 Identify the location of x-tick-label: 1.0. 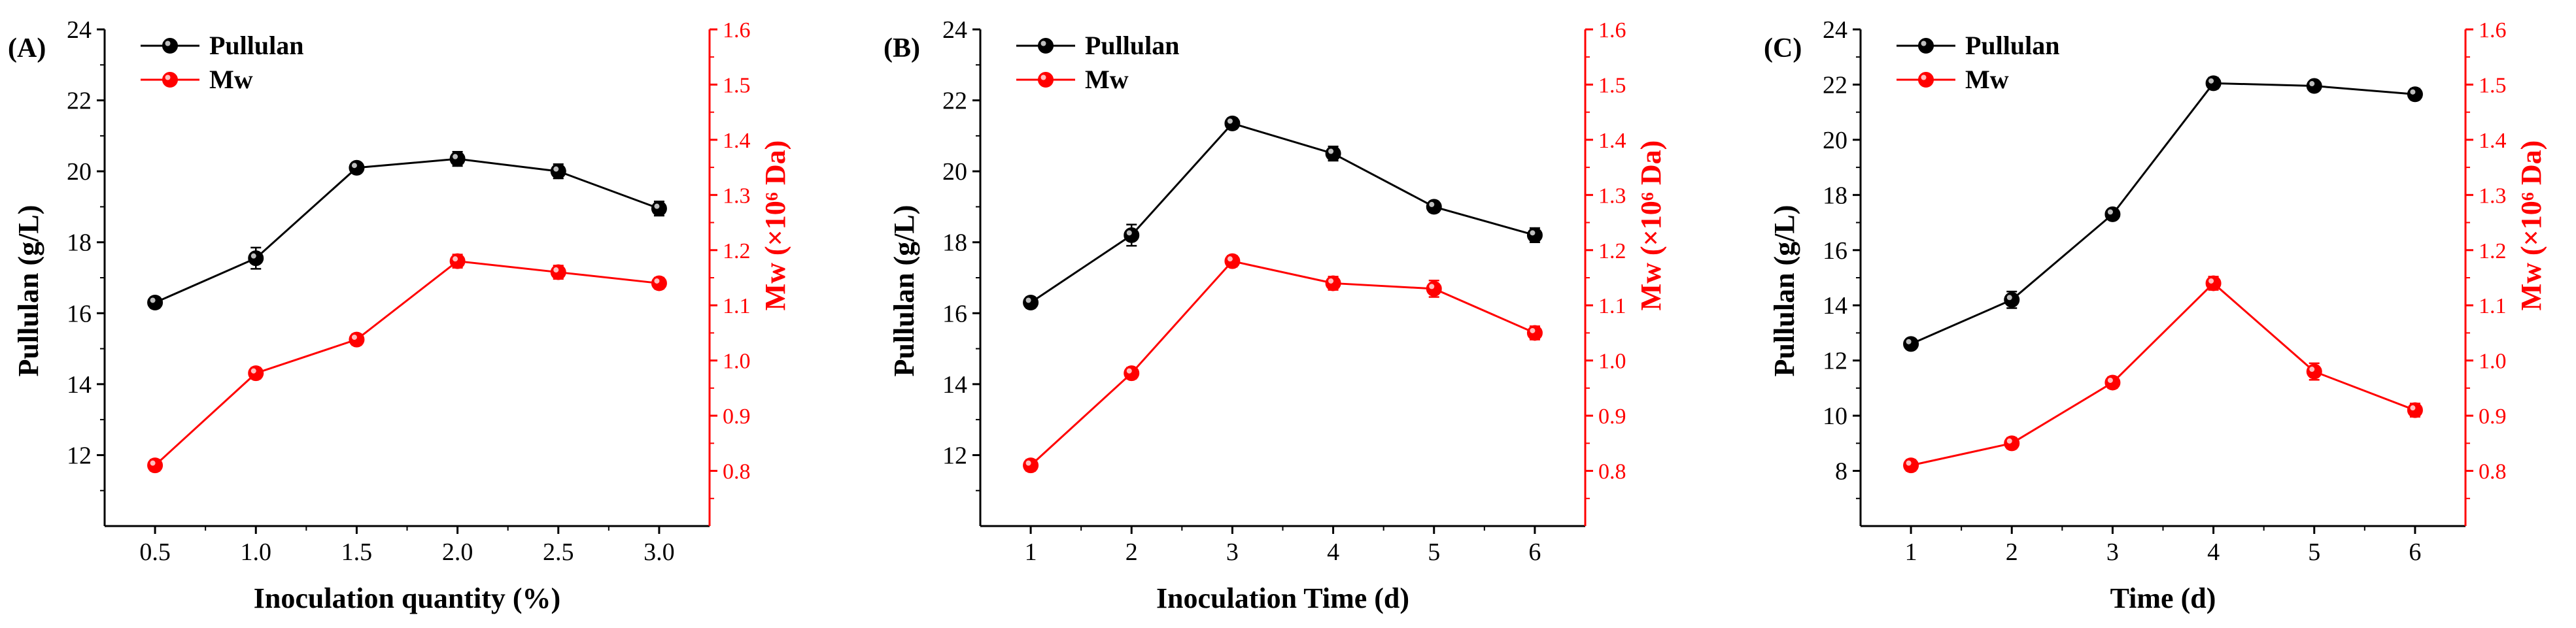
(257, 552).